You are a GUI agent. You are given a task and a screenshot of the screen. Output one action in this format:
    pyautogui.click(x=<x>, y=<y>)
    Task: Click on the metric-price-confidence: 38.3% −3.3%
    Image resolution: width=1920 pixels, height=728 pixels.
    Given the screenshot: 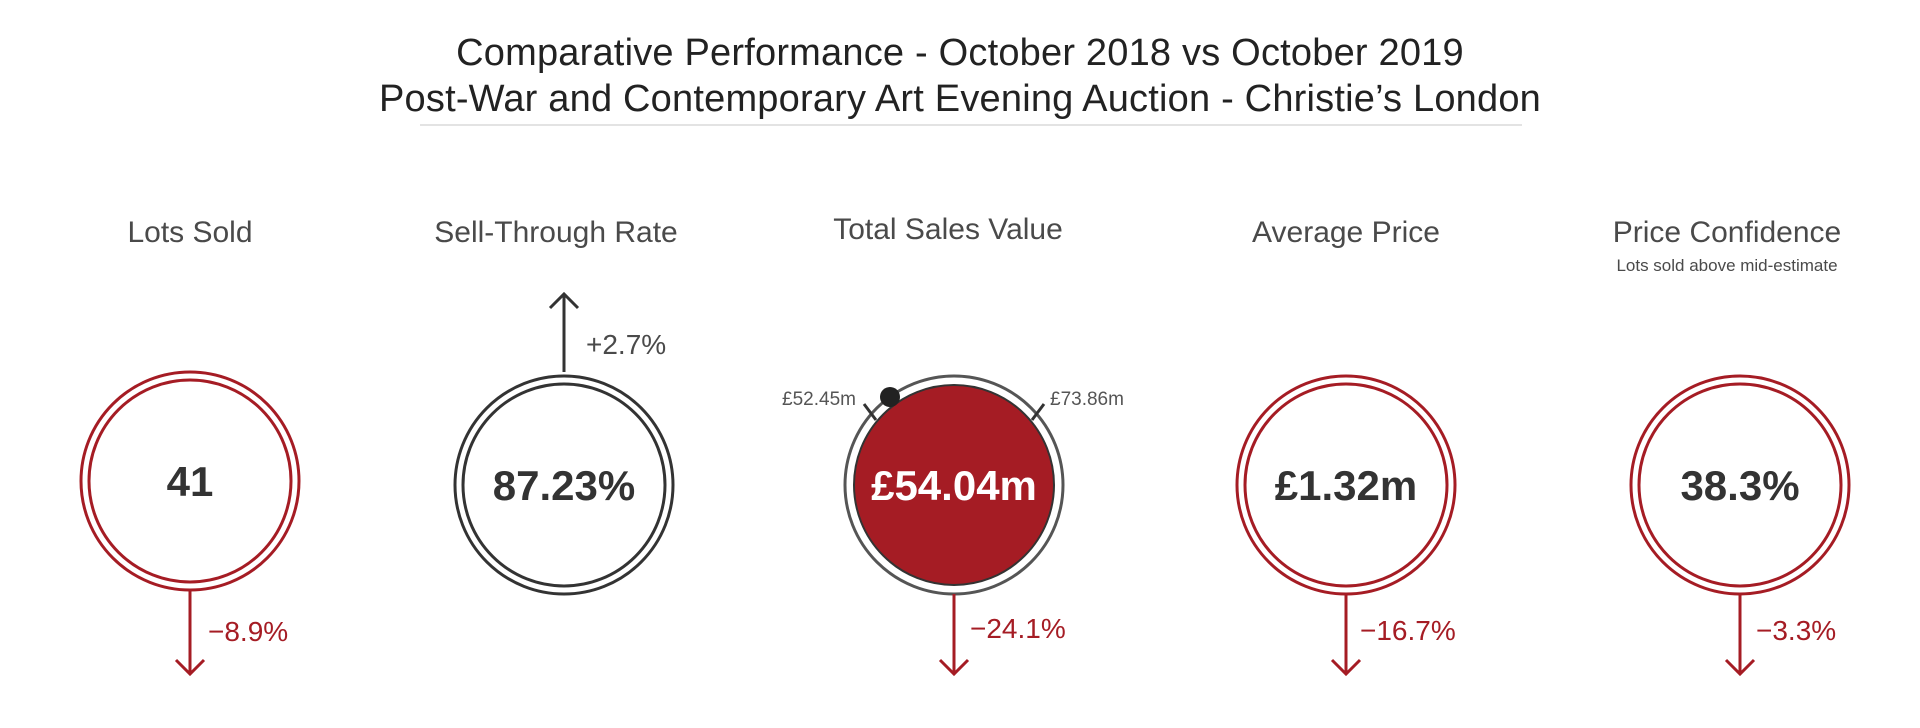 What is the action you would take?
    pyautogui.click(x=1740, y=525)
    